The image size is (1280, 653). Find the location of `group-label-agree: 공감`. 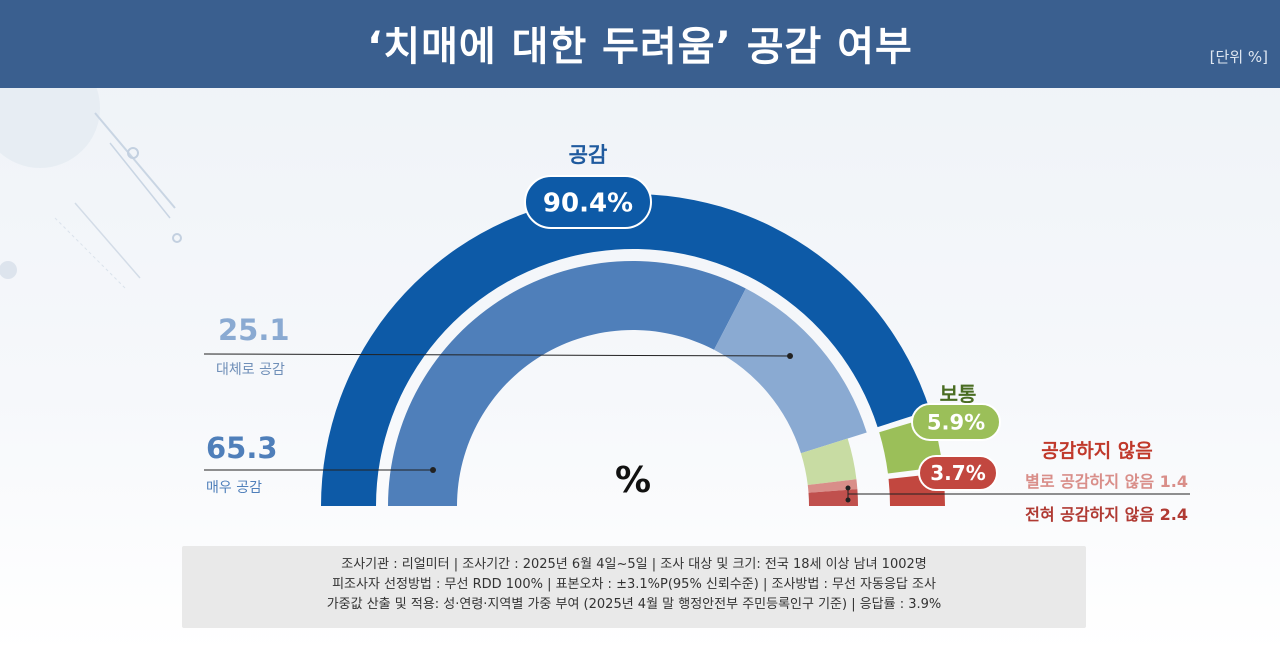

group-label-agree: 공감 is located at coordinates (588, 155).